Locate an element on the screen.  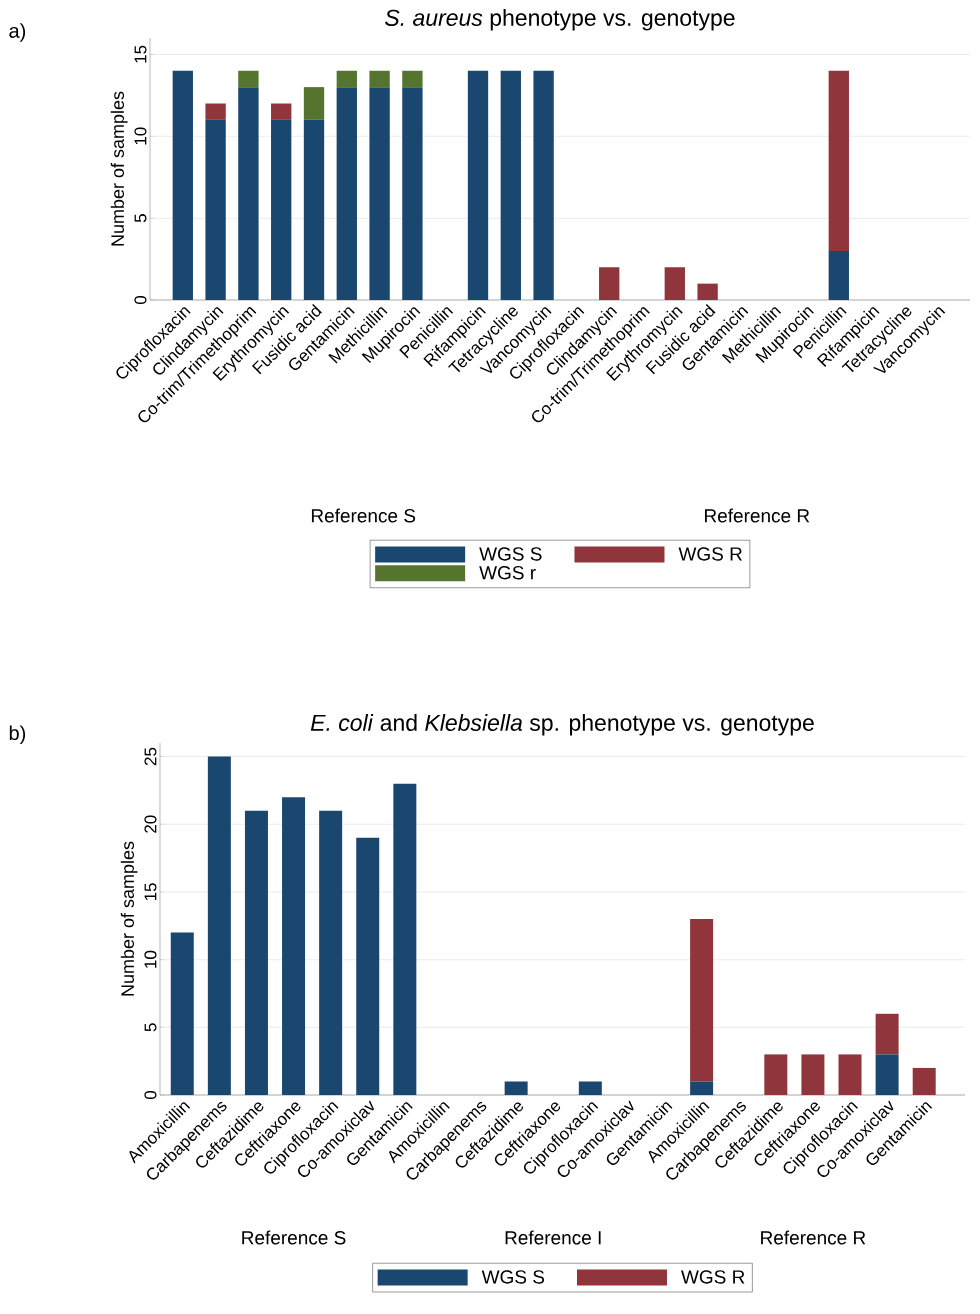
text: b) is located at coordinates (17, 735).